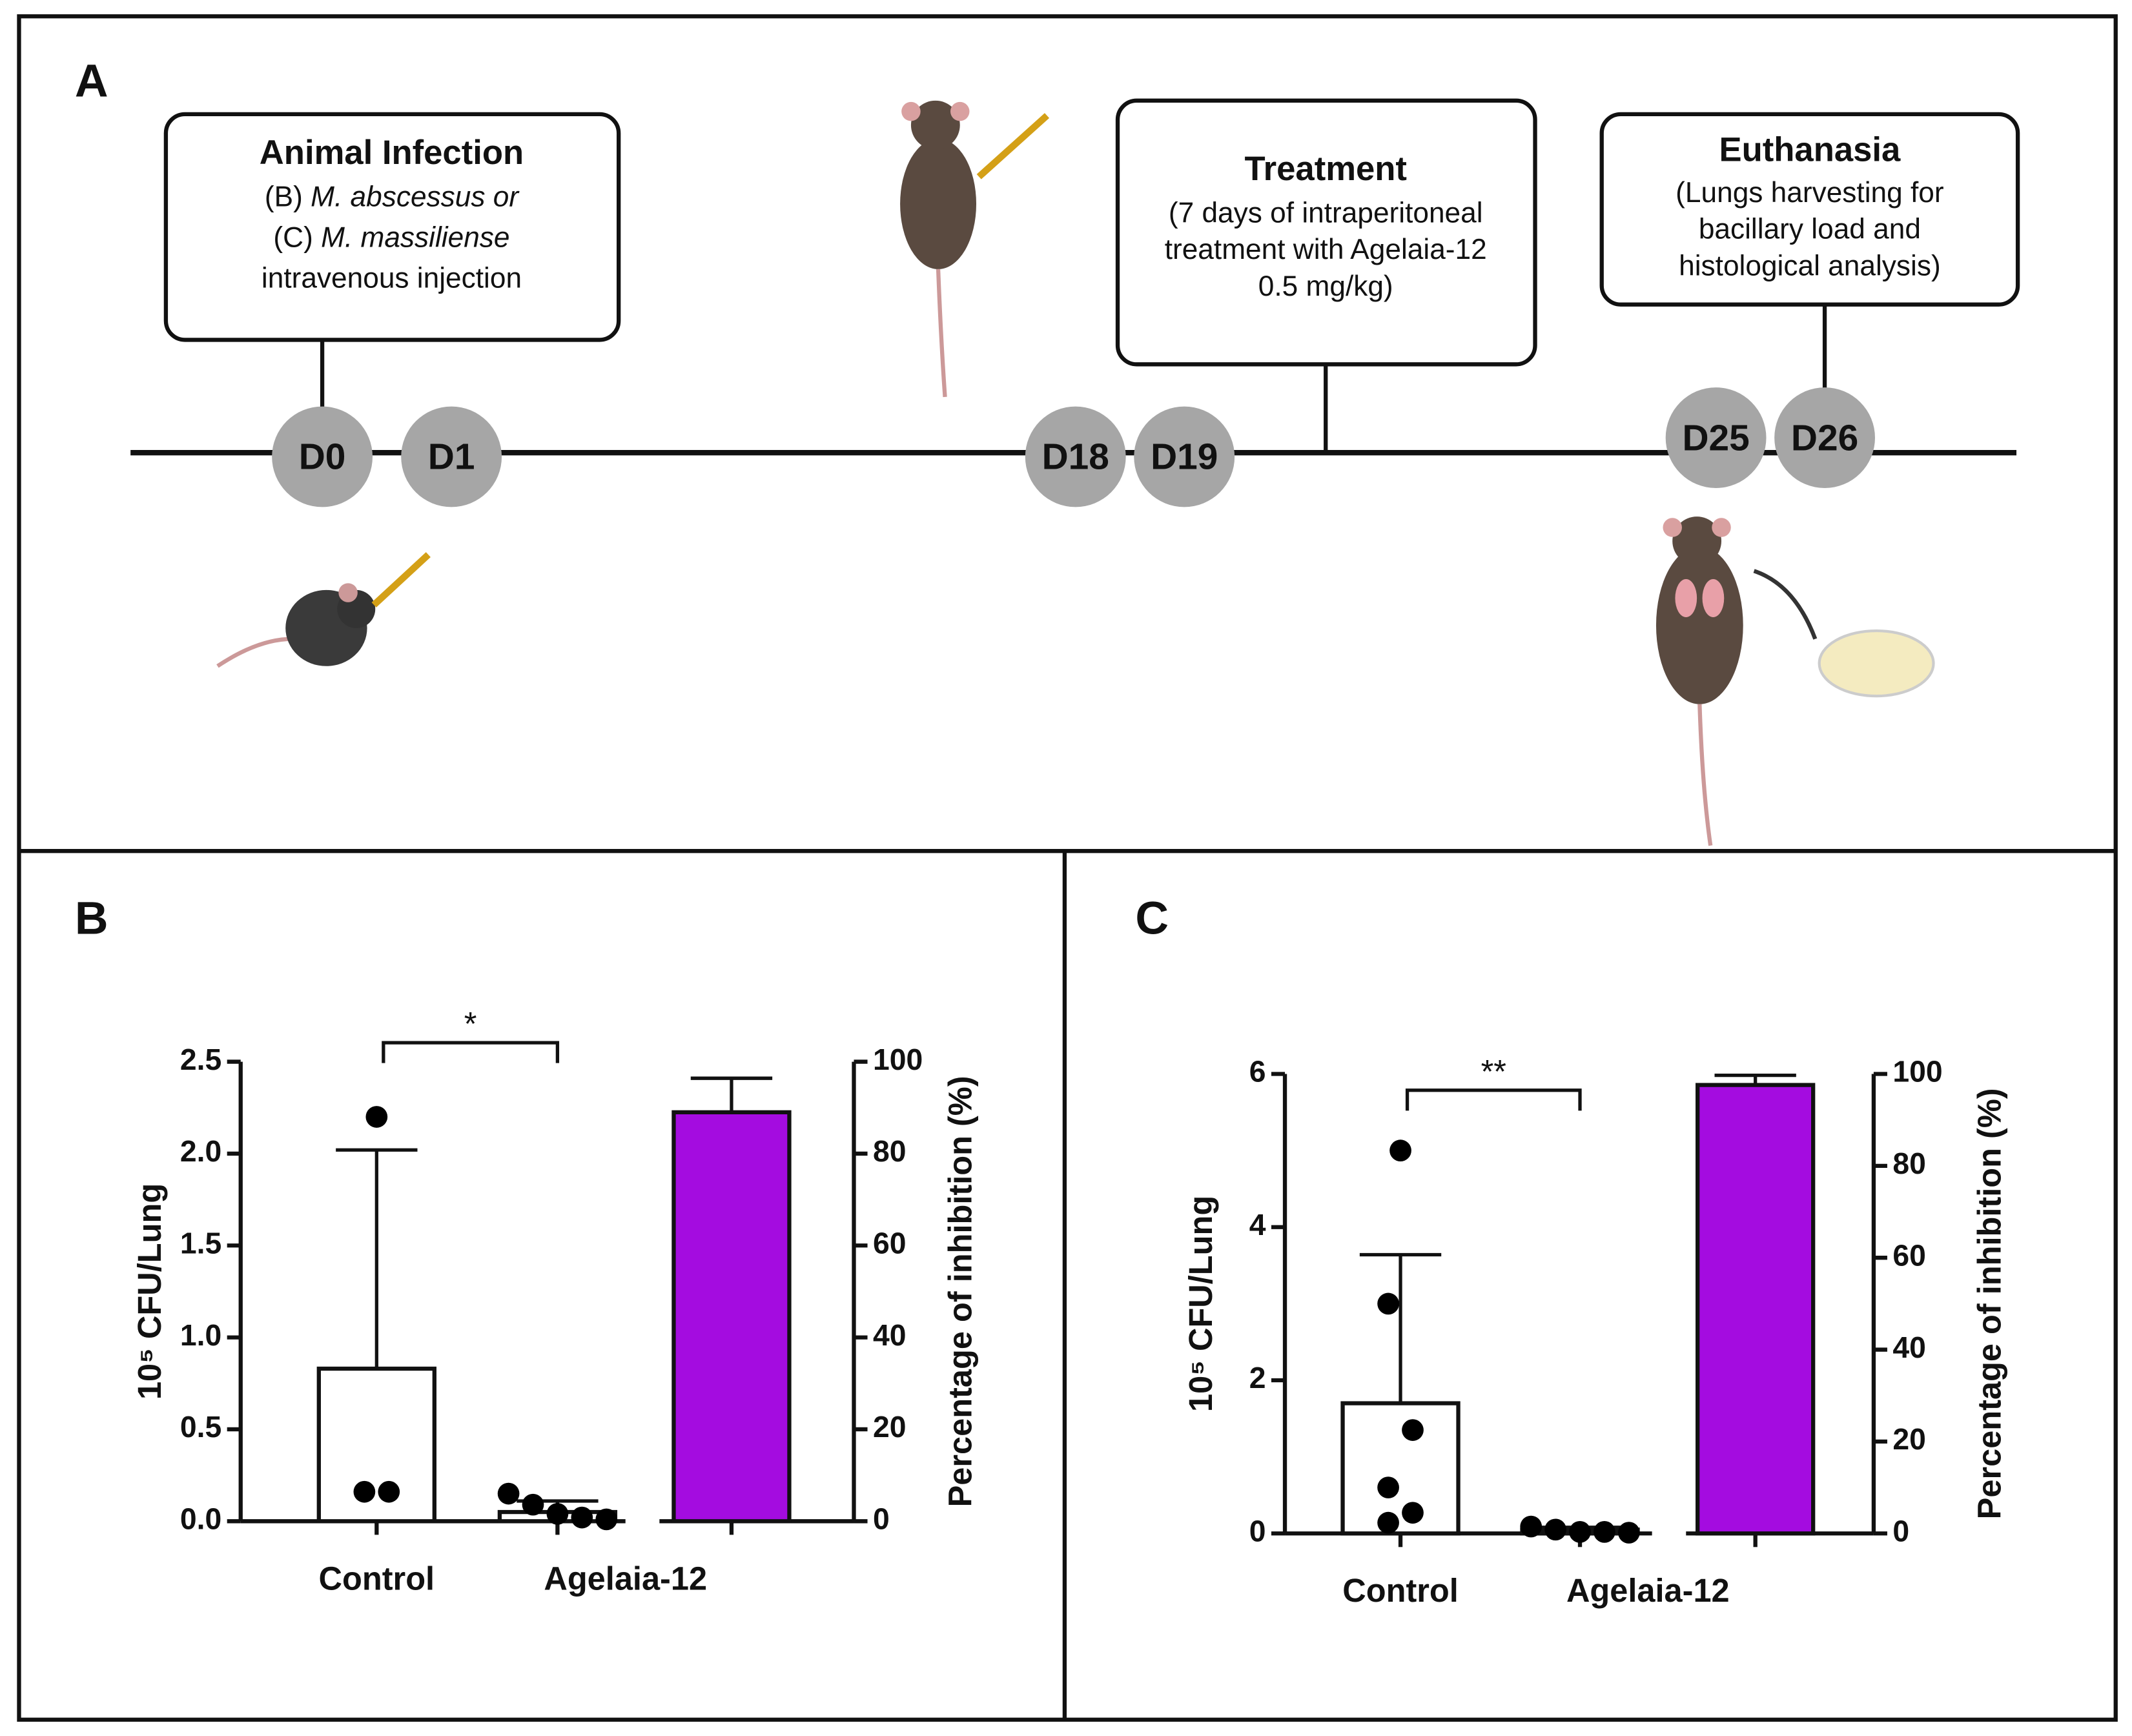 Image resolution: width=2132 pixels, height=1736 pixels. Describe the element at coordinates (1257, 1224) in the screenshot. I see `y-tick-label: 4` at that location.